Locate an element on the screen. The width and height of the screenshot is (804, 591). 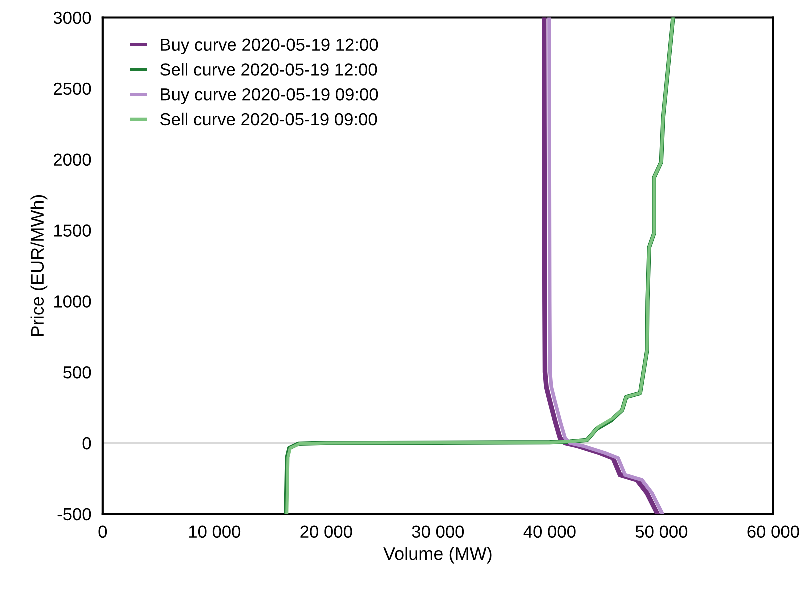
x-tick-label: 10 000 is located at coordinates (215, 532).